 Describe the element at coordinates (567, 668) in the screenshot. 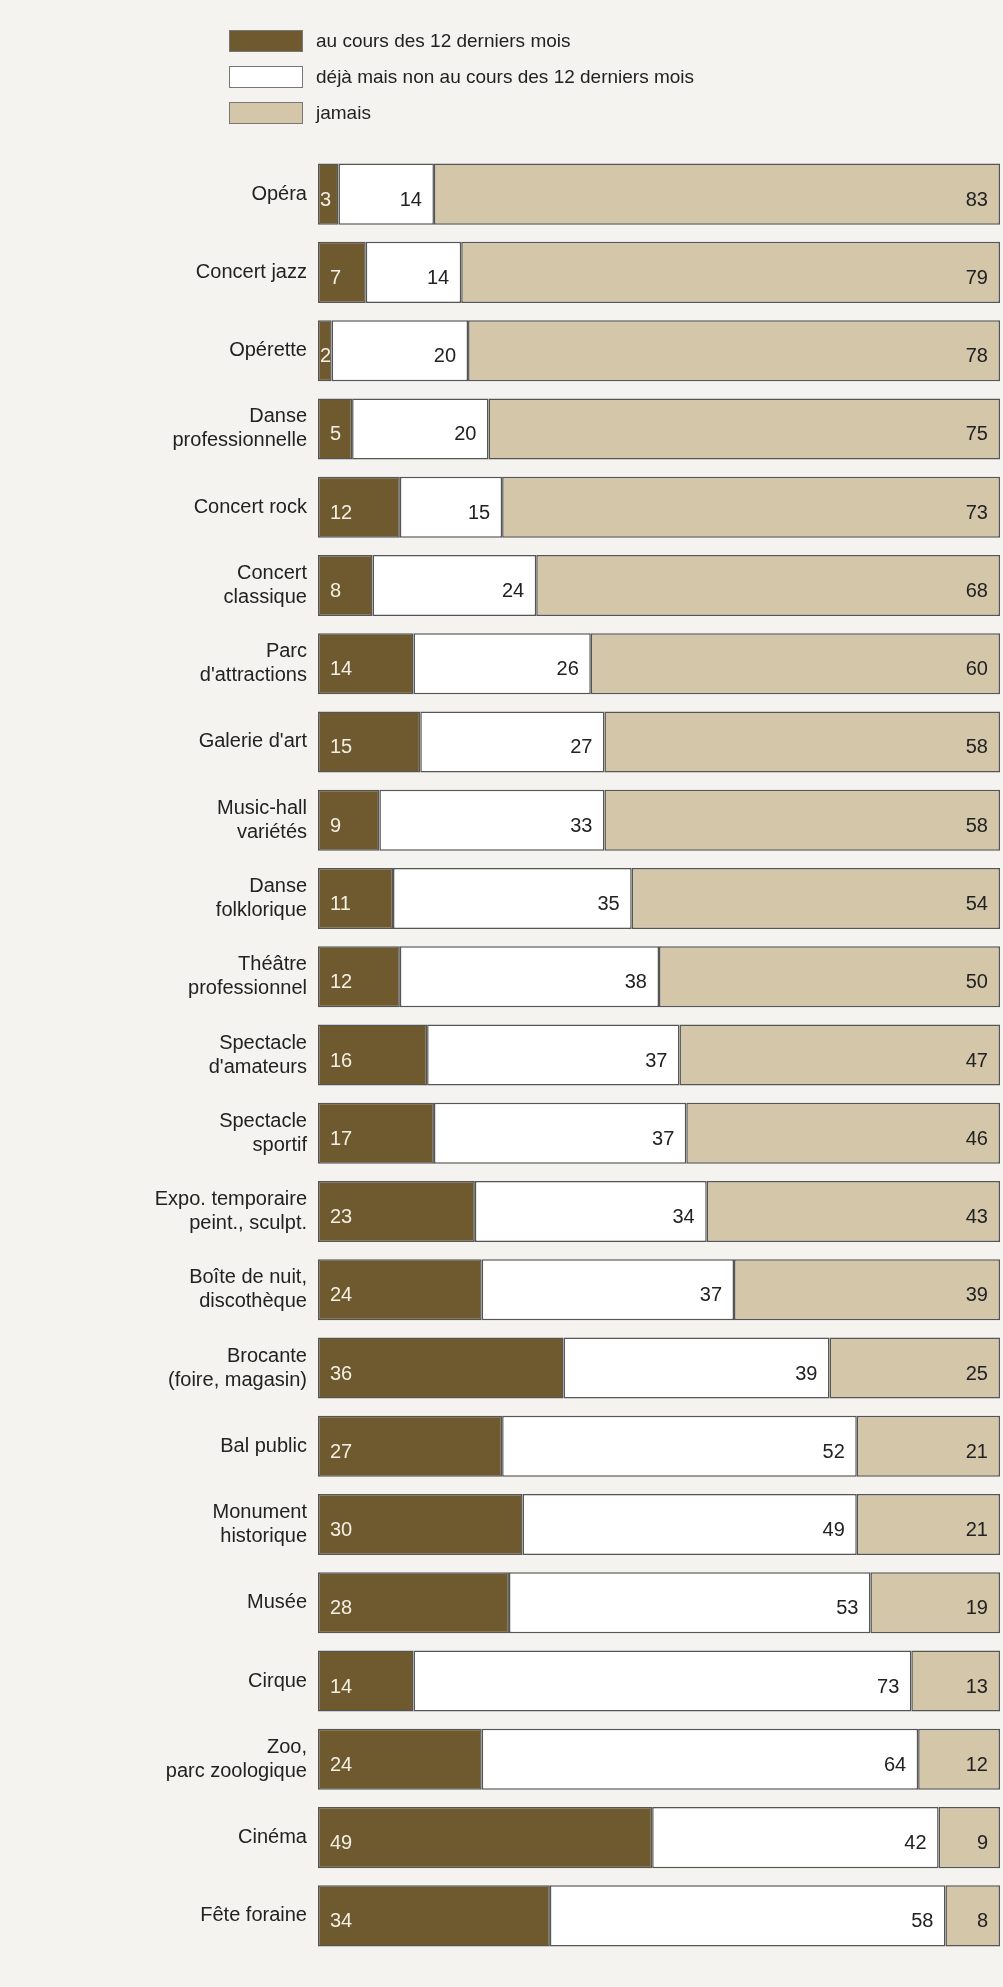

I see `data-label: 26` at that location.